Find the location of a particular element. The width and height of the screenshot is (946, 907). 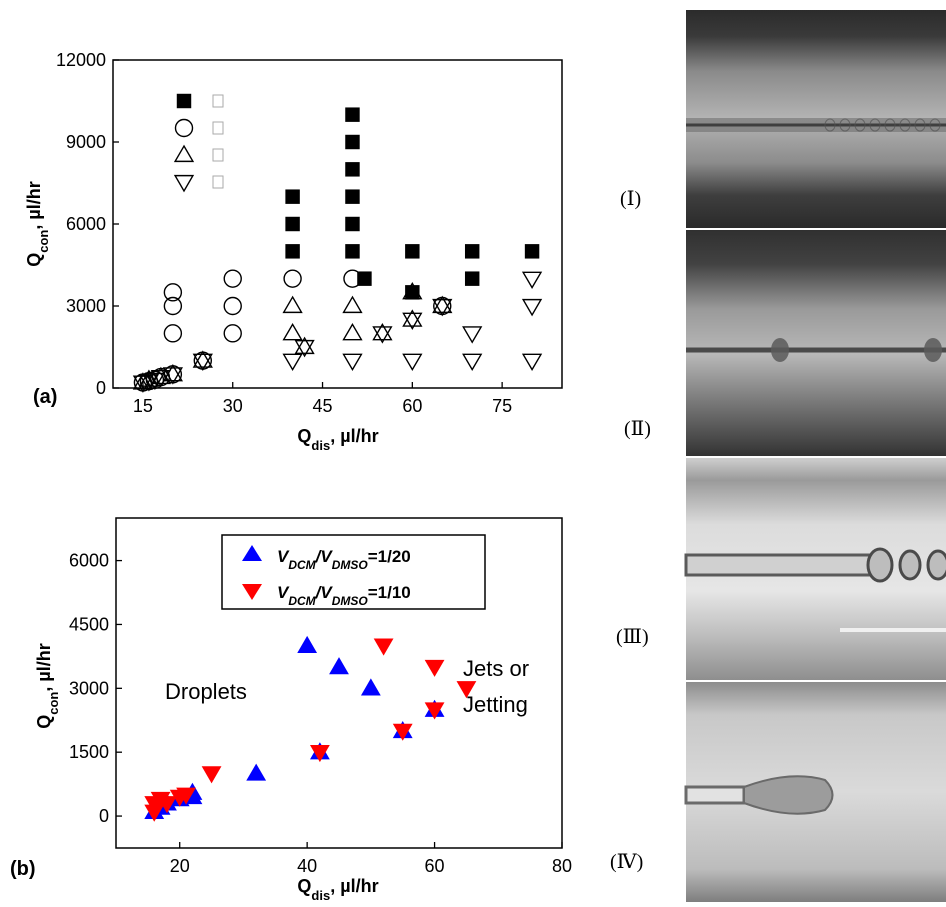

y-tick-label: 4500 is located at coordinates (89, 624).